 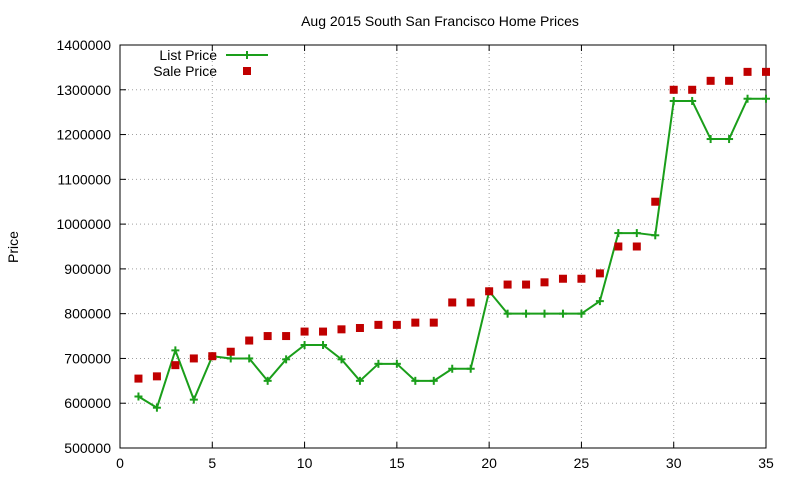 What do you see at coordinates (397, 463) in the screenshot?
I see `x-tick-label: 15` at bounding box center [397, 463].